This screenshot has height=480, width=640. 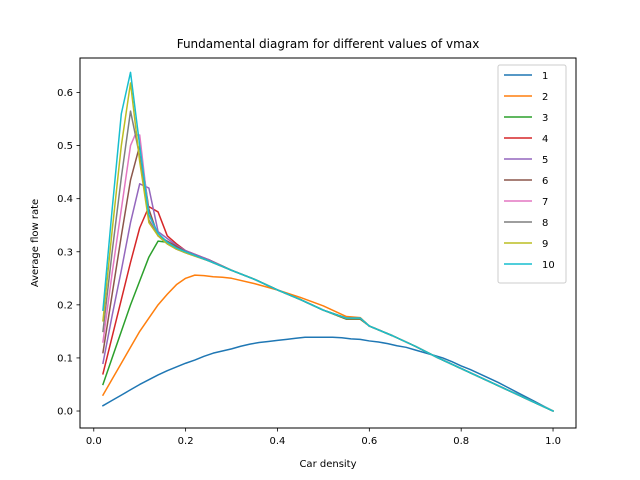 What do you see at coordinates (278, 441) in the screenshot?
I see `x-tick-label: 0.4` at bounding box center [278, 441].